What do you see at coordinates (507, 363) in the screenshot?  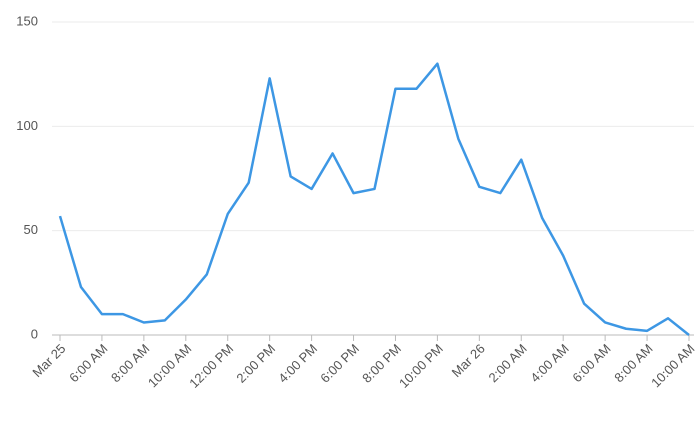 I see `x-tick-label: 2:00 AM` at bounding box center [507, 363].